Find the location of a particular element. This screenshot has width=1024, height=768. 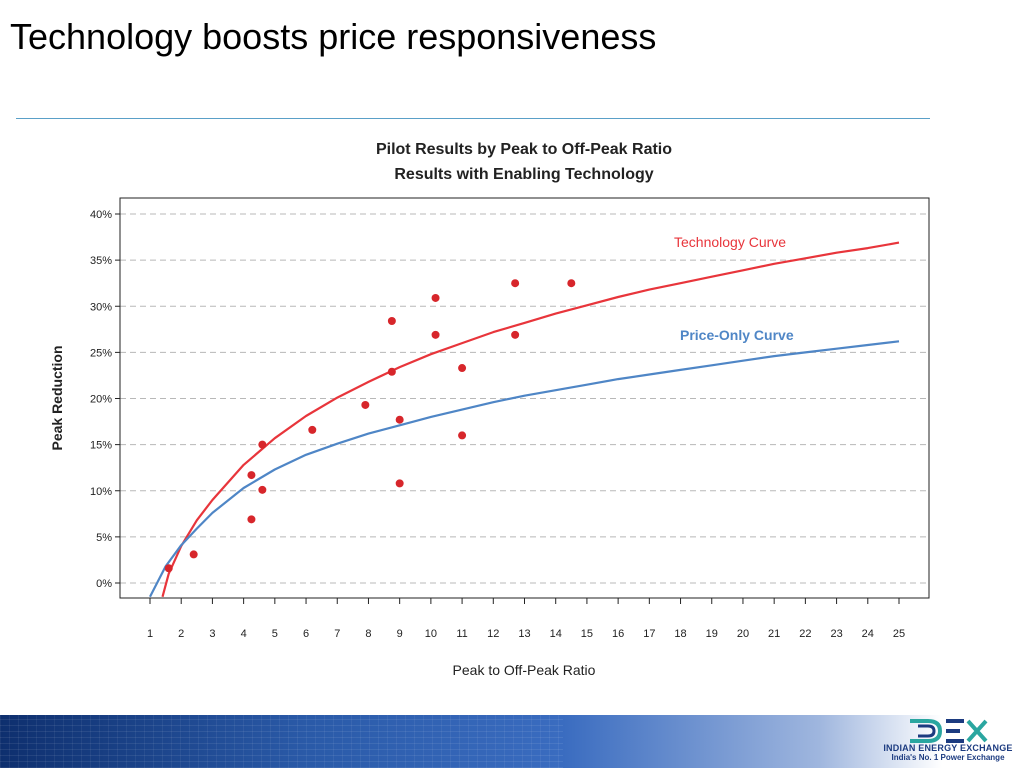

y-tick-label: 0% is located at coordinates (104, 584).